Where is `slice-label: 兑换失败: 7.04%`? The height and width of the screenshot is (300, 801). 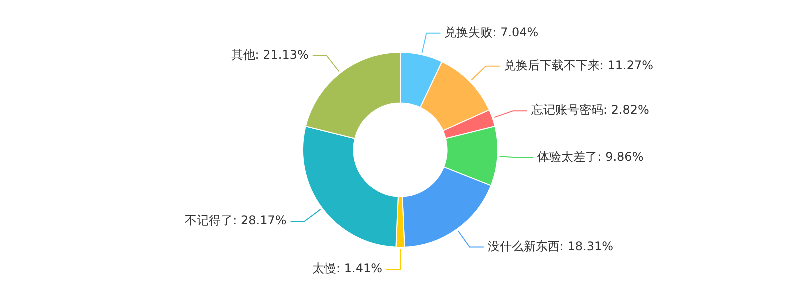
slice-label: 兑换失败: 7.04% is located at coordinates (491, 33).